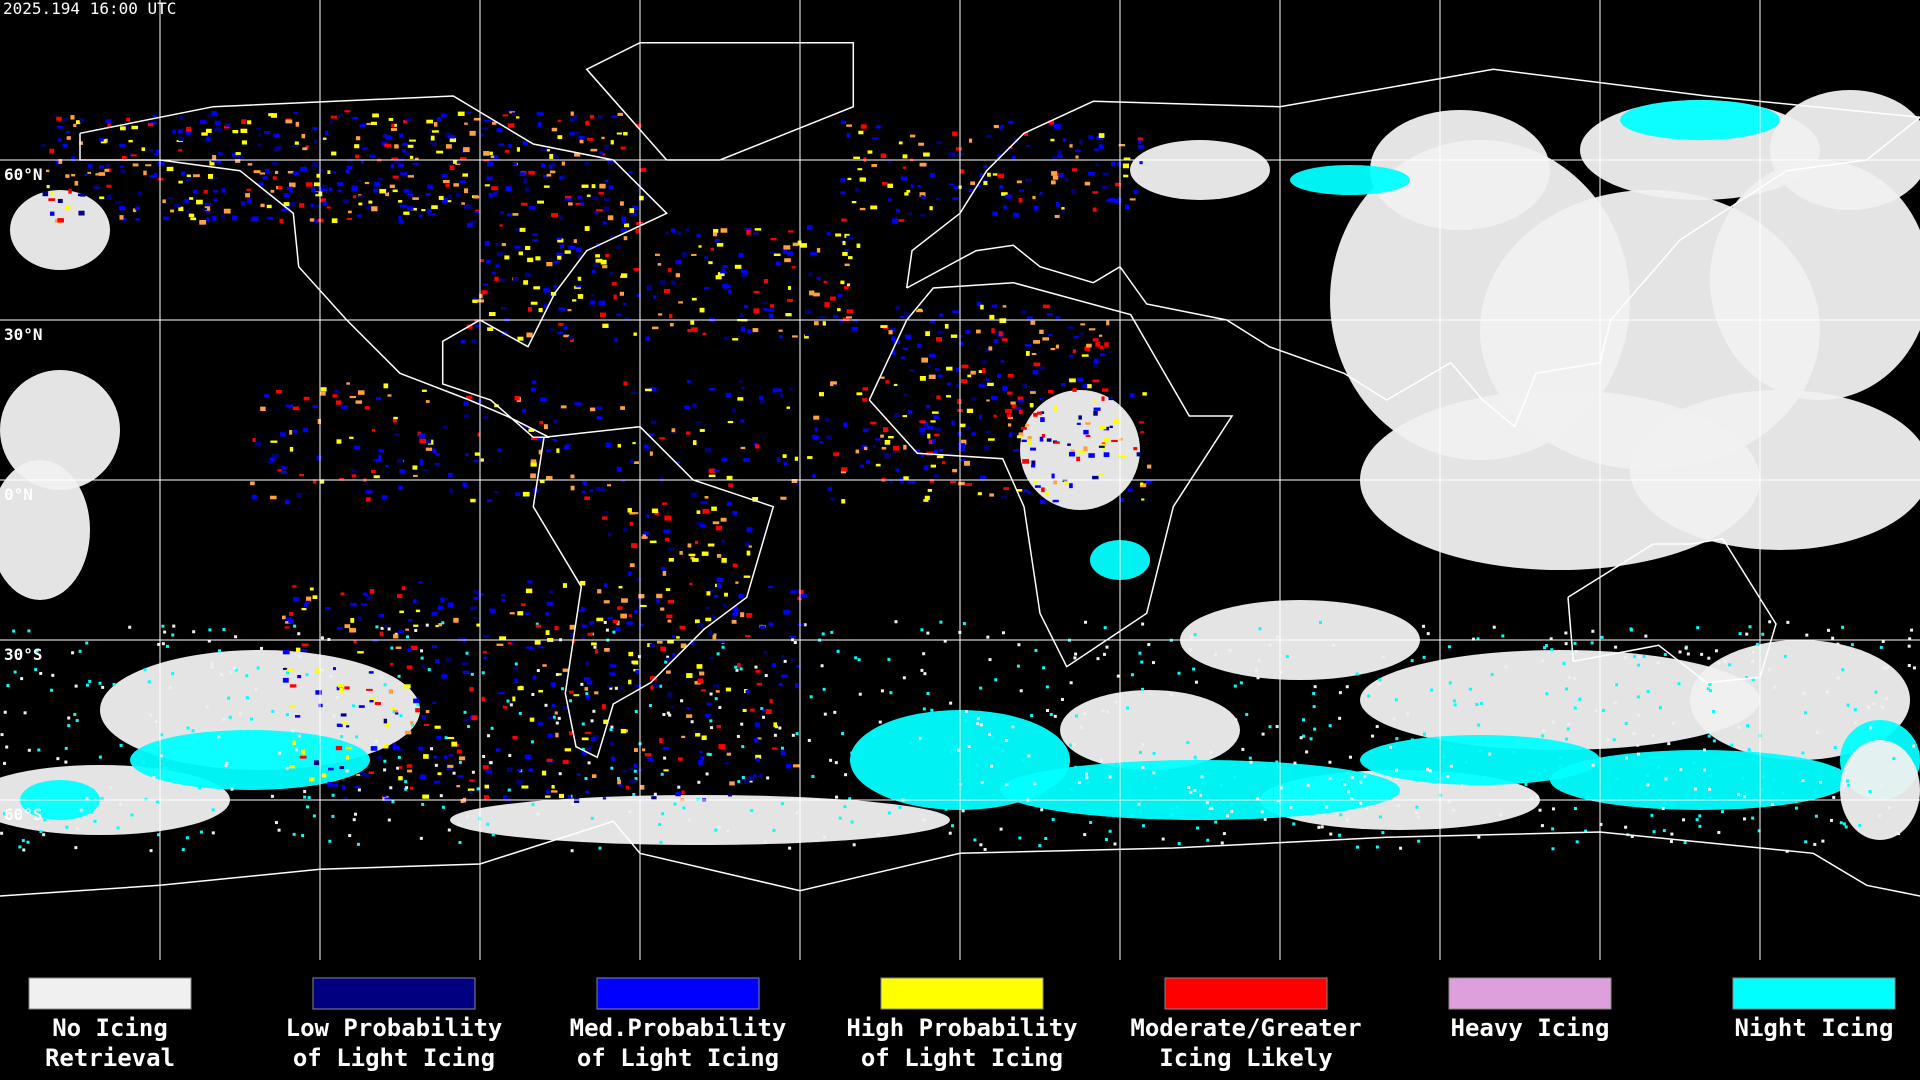  What do you see at coordinates (23, 334) in the screenshot?
I see `lat-label: 30°N` at bounding box center [23, 334].